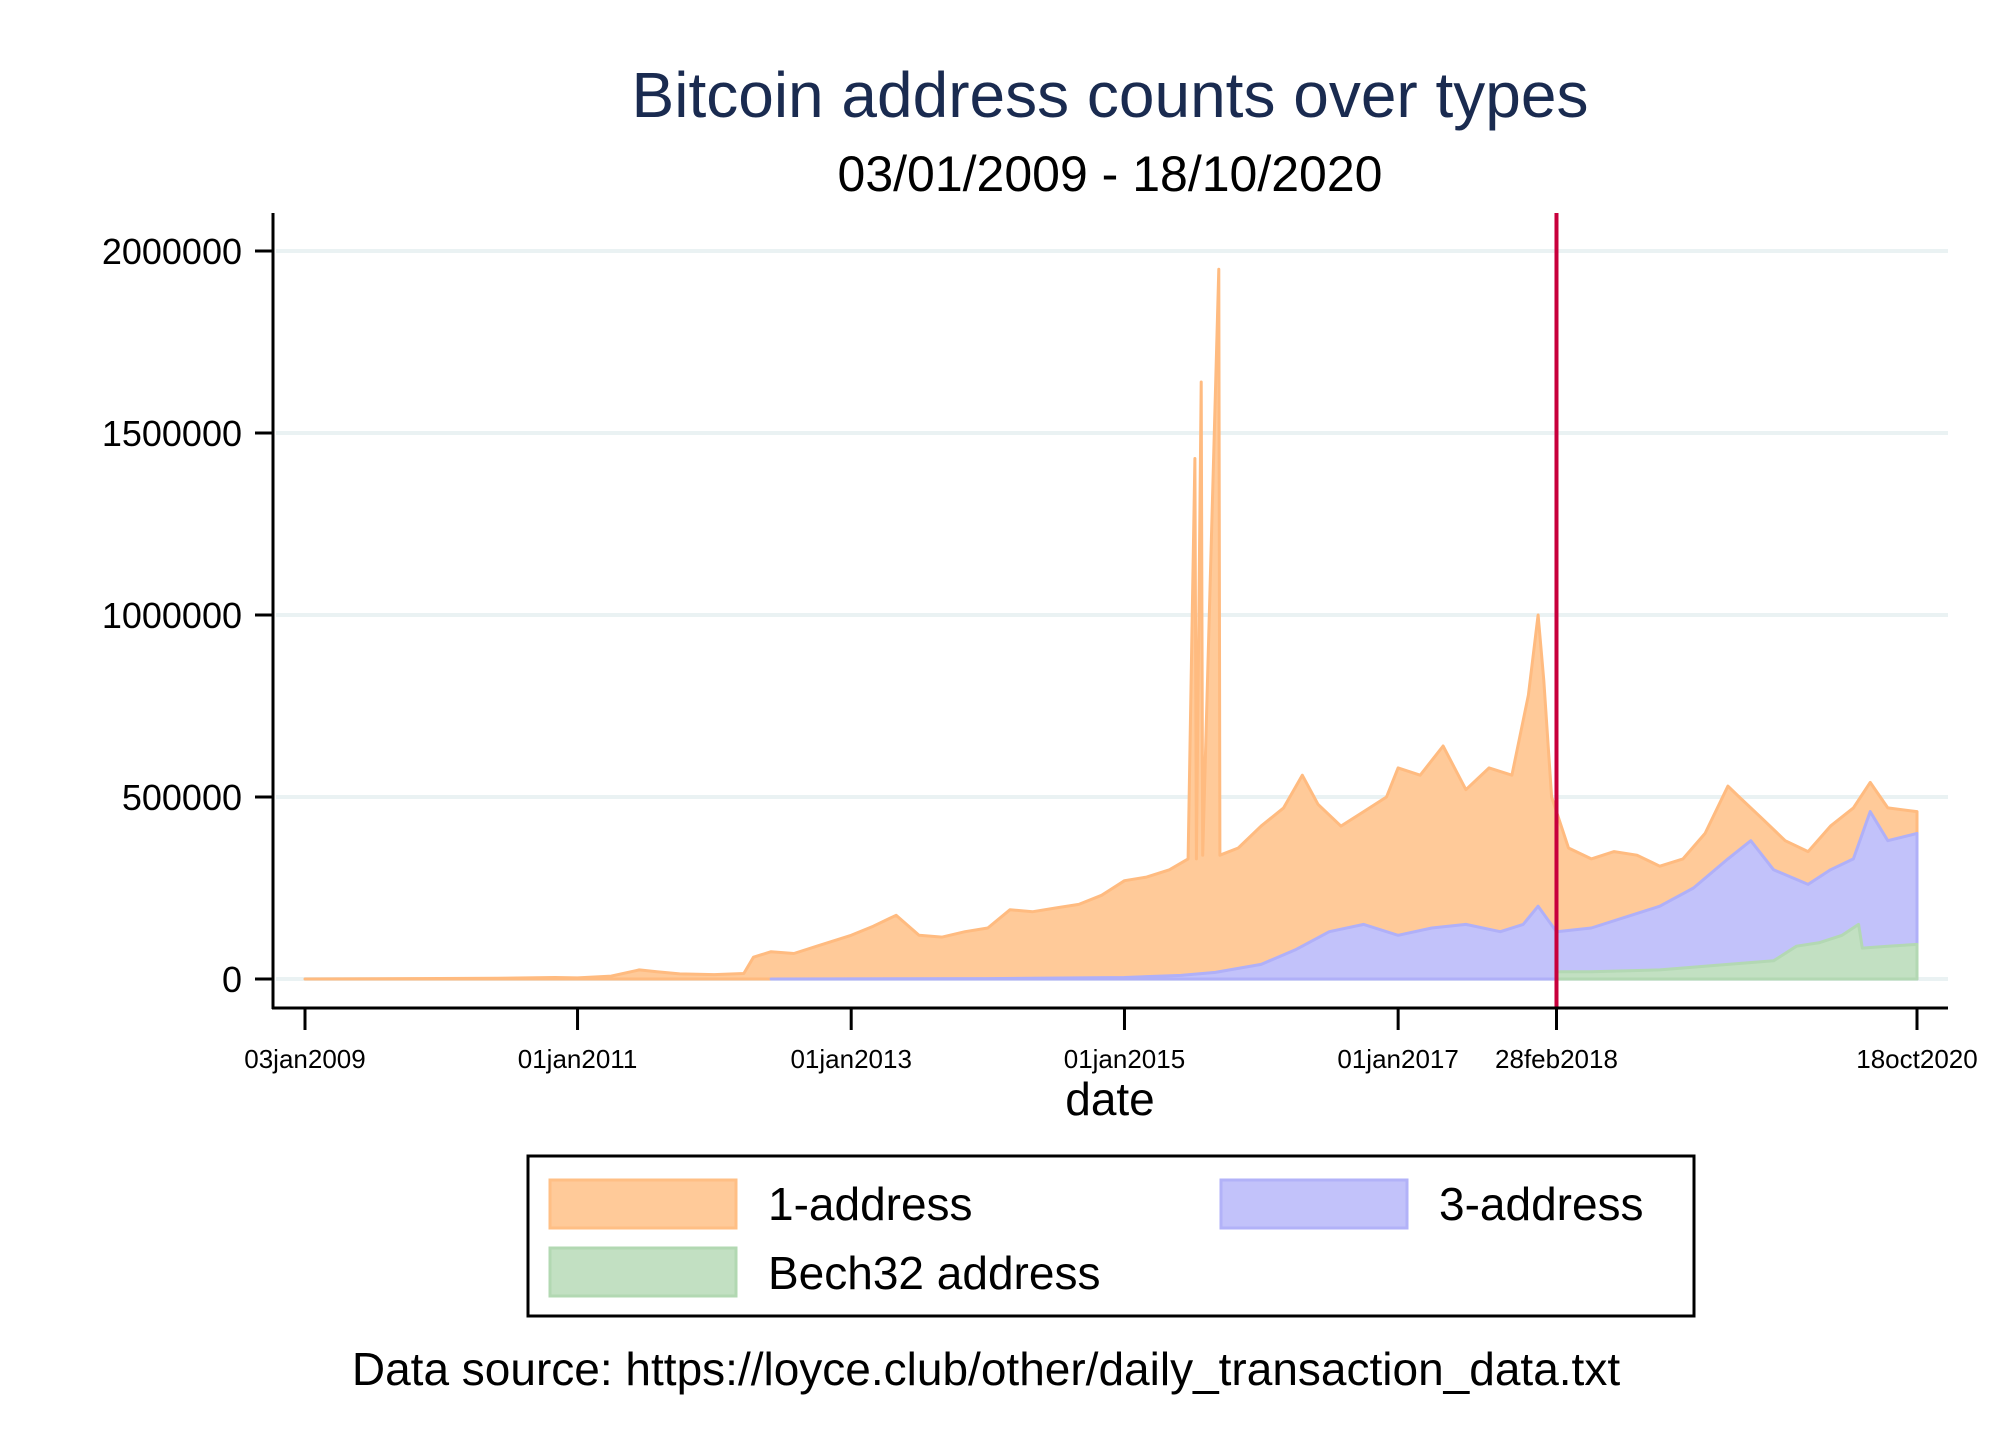  Describe the element at coordinates (1110, 95) in the screenshot. I see `chart-title: Bitcoin address counts over types` at that location.